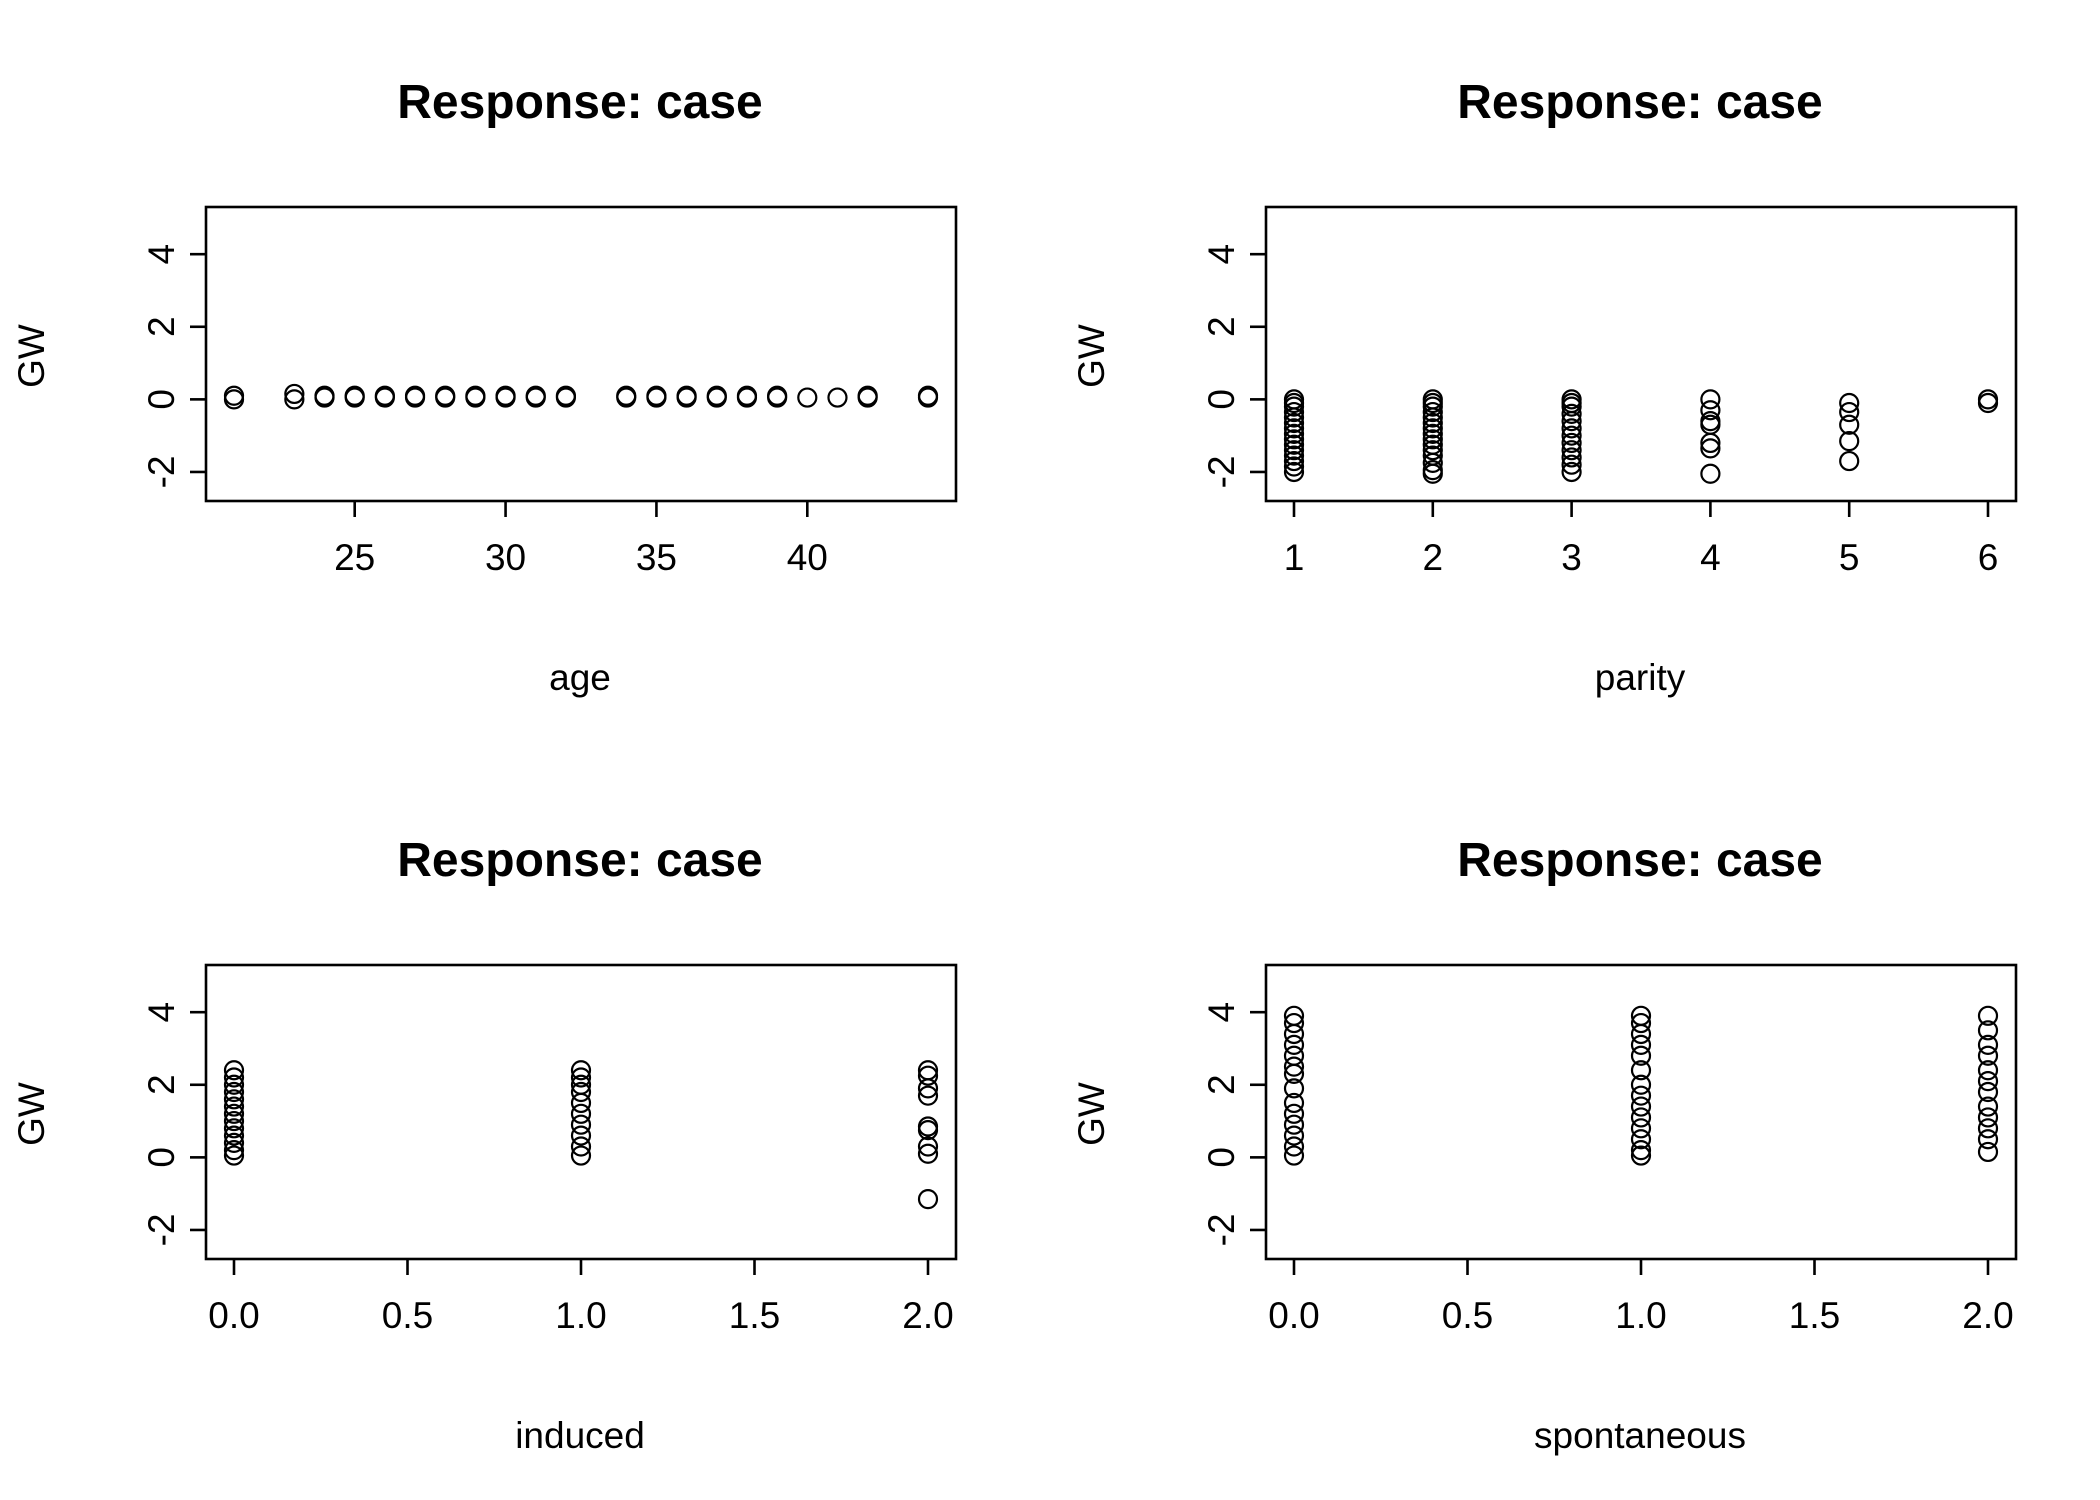  I want to click on y-tick-label: 0, so click(161, 399).